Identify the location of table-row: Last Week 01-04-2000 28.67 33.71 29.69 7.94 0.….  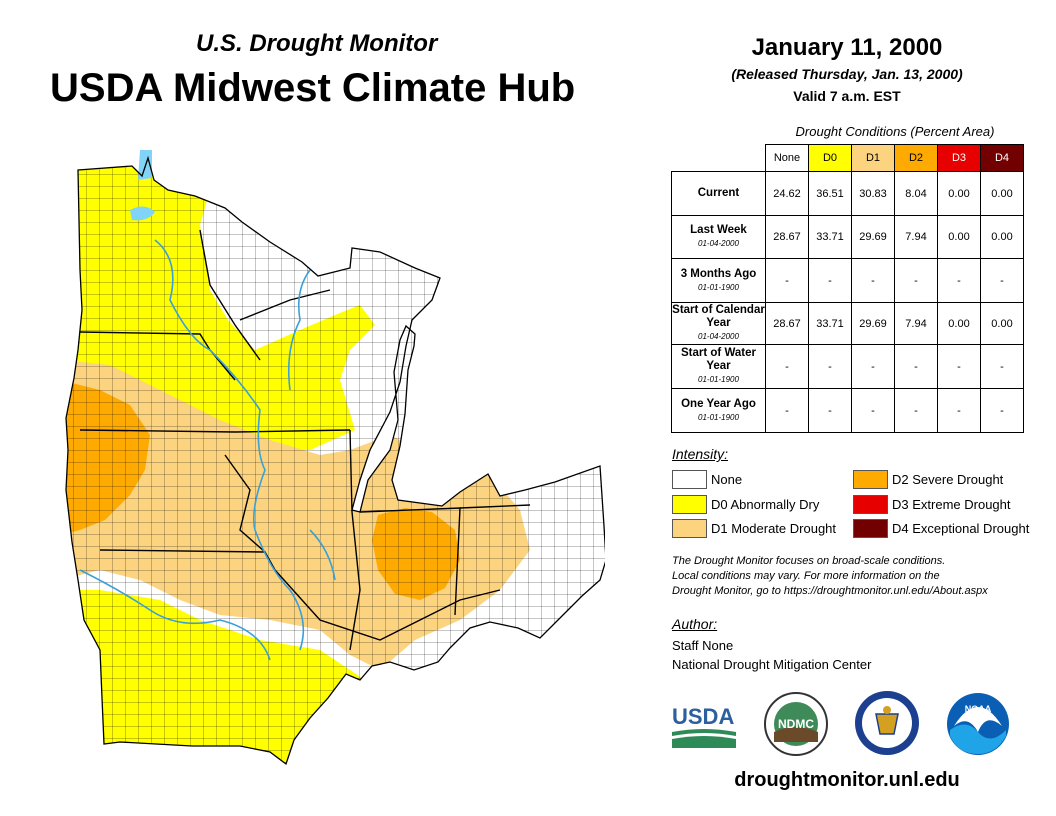
(847, 237).